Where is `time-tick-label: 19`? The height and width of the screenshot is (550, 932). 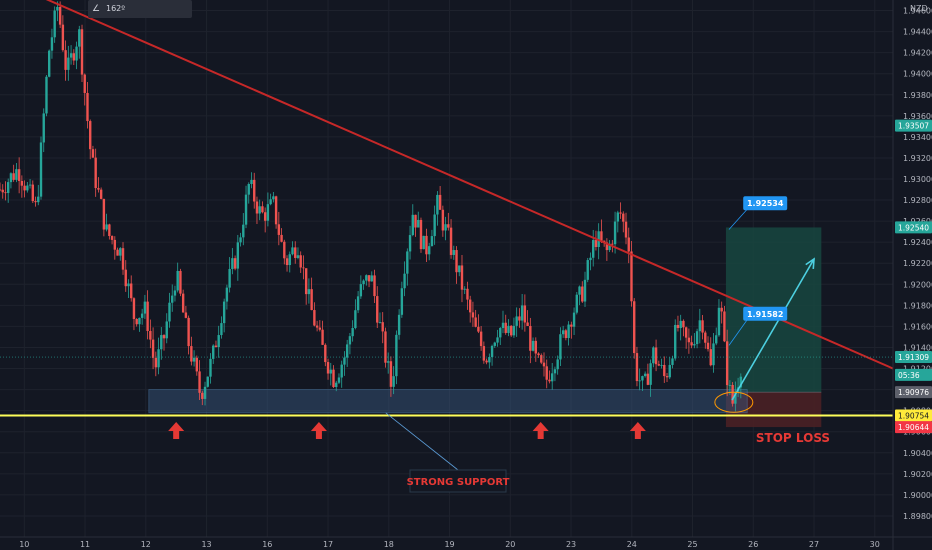 time-tick-label: 19 is located at coordinates (449, 544).